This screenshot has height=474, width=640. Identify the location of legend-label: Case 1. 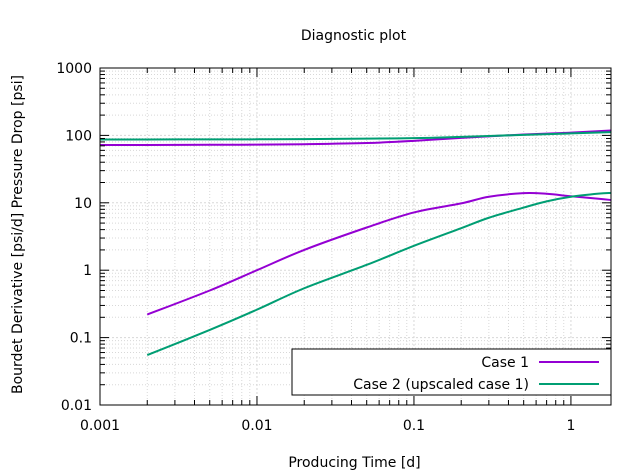
(505, 363).